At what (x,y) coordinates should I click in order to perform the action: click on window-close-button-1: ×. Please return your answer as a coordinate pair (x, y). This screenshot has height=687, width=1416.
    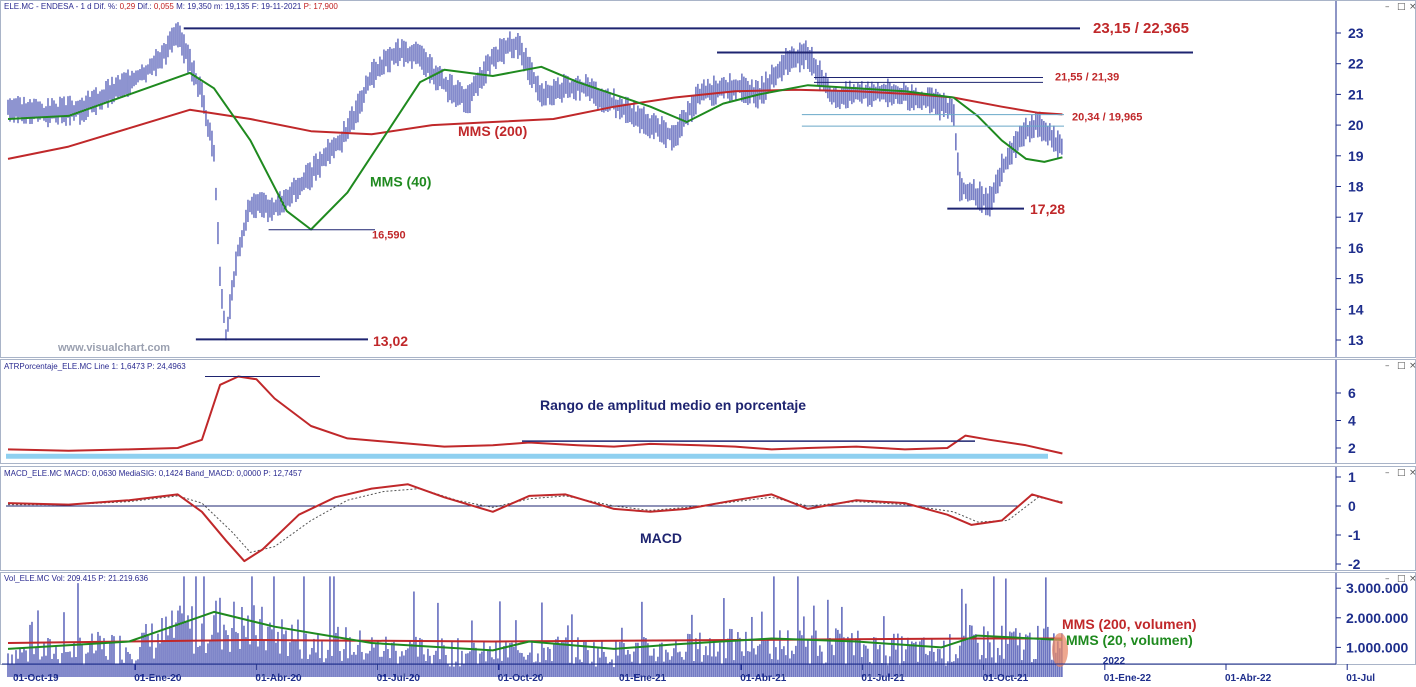
    Looking at the image, I should click on (1412, 366).